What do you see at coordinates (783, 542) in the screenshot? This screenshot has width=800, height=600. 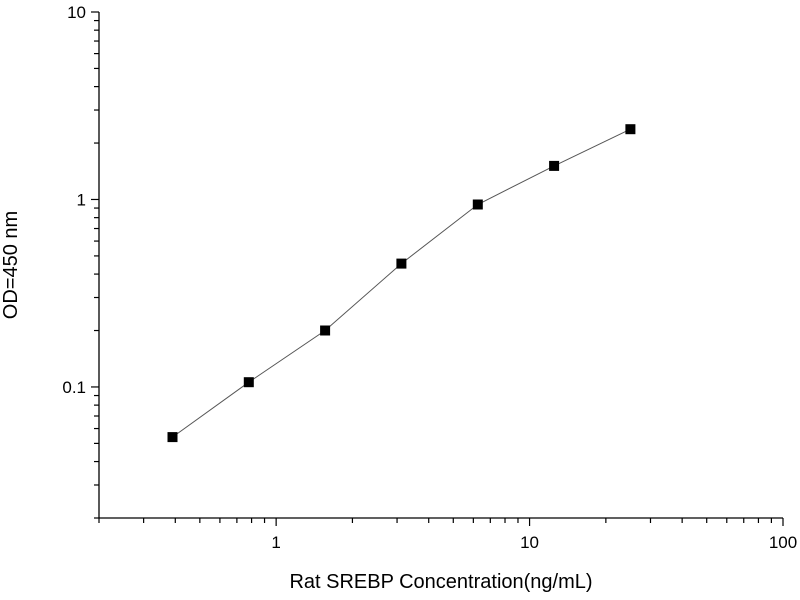 I see `x-tick-label: 100` at bounding box center [783, 542].